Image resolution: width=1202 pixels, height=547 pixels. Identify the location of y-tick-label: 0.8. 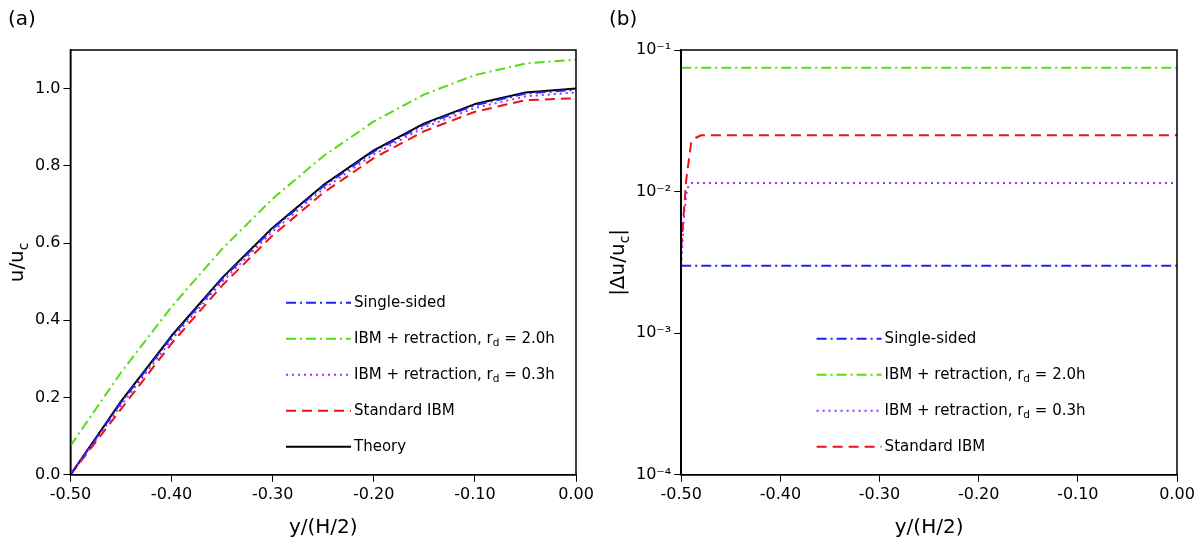
(47, 165).